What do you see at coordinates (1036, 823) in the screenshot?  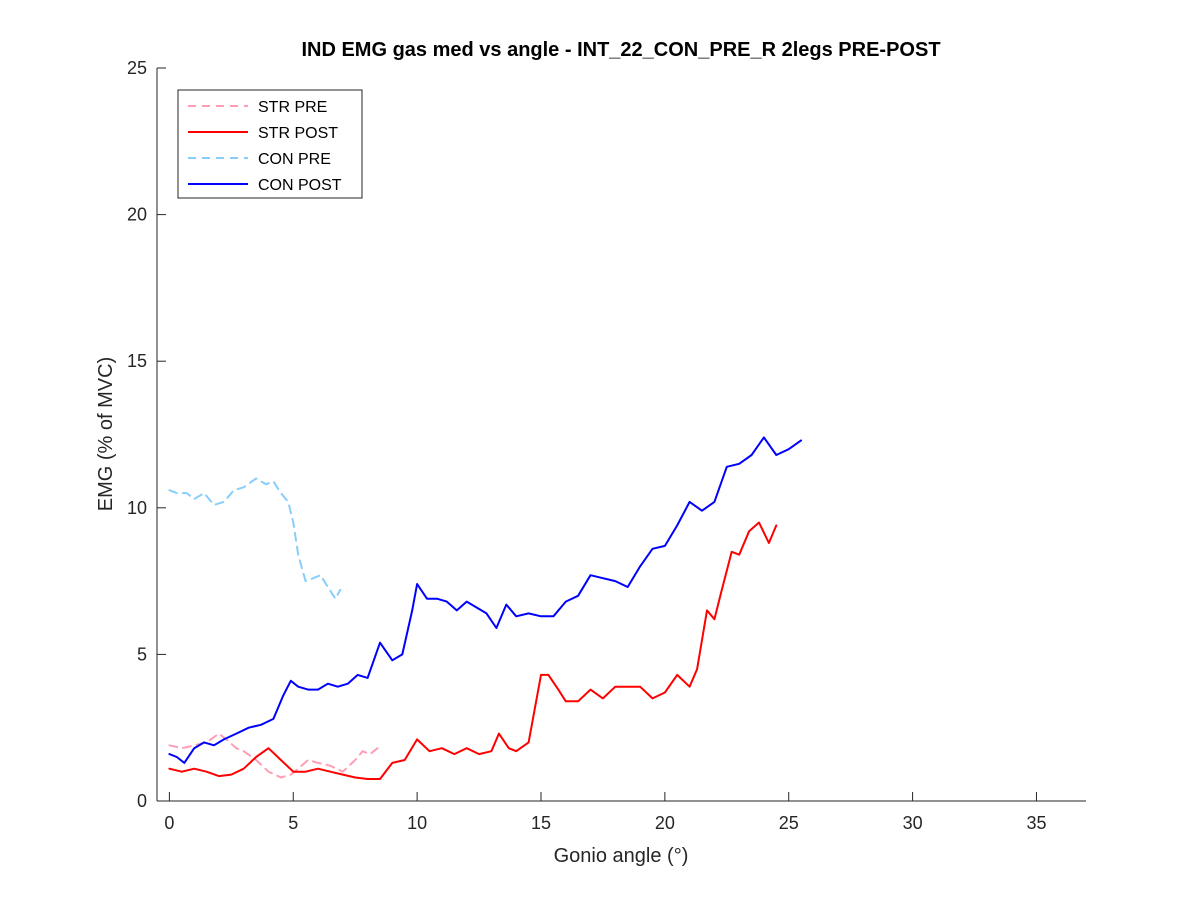 I see `x-tick-label: 35` at bounding box center [1036, 823].